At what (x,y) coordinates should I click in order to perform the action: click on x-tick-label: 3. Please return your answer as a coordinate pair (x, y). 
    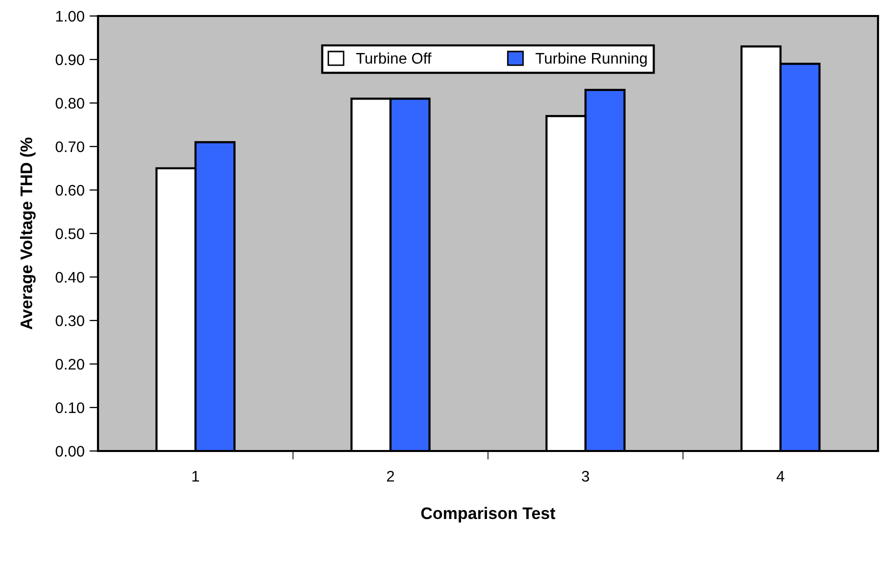
    Looking at the image, I should click on (586, 476).